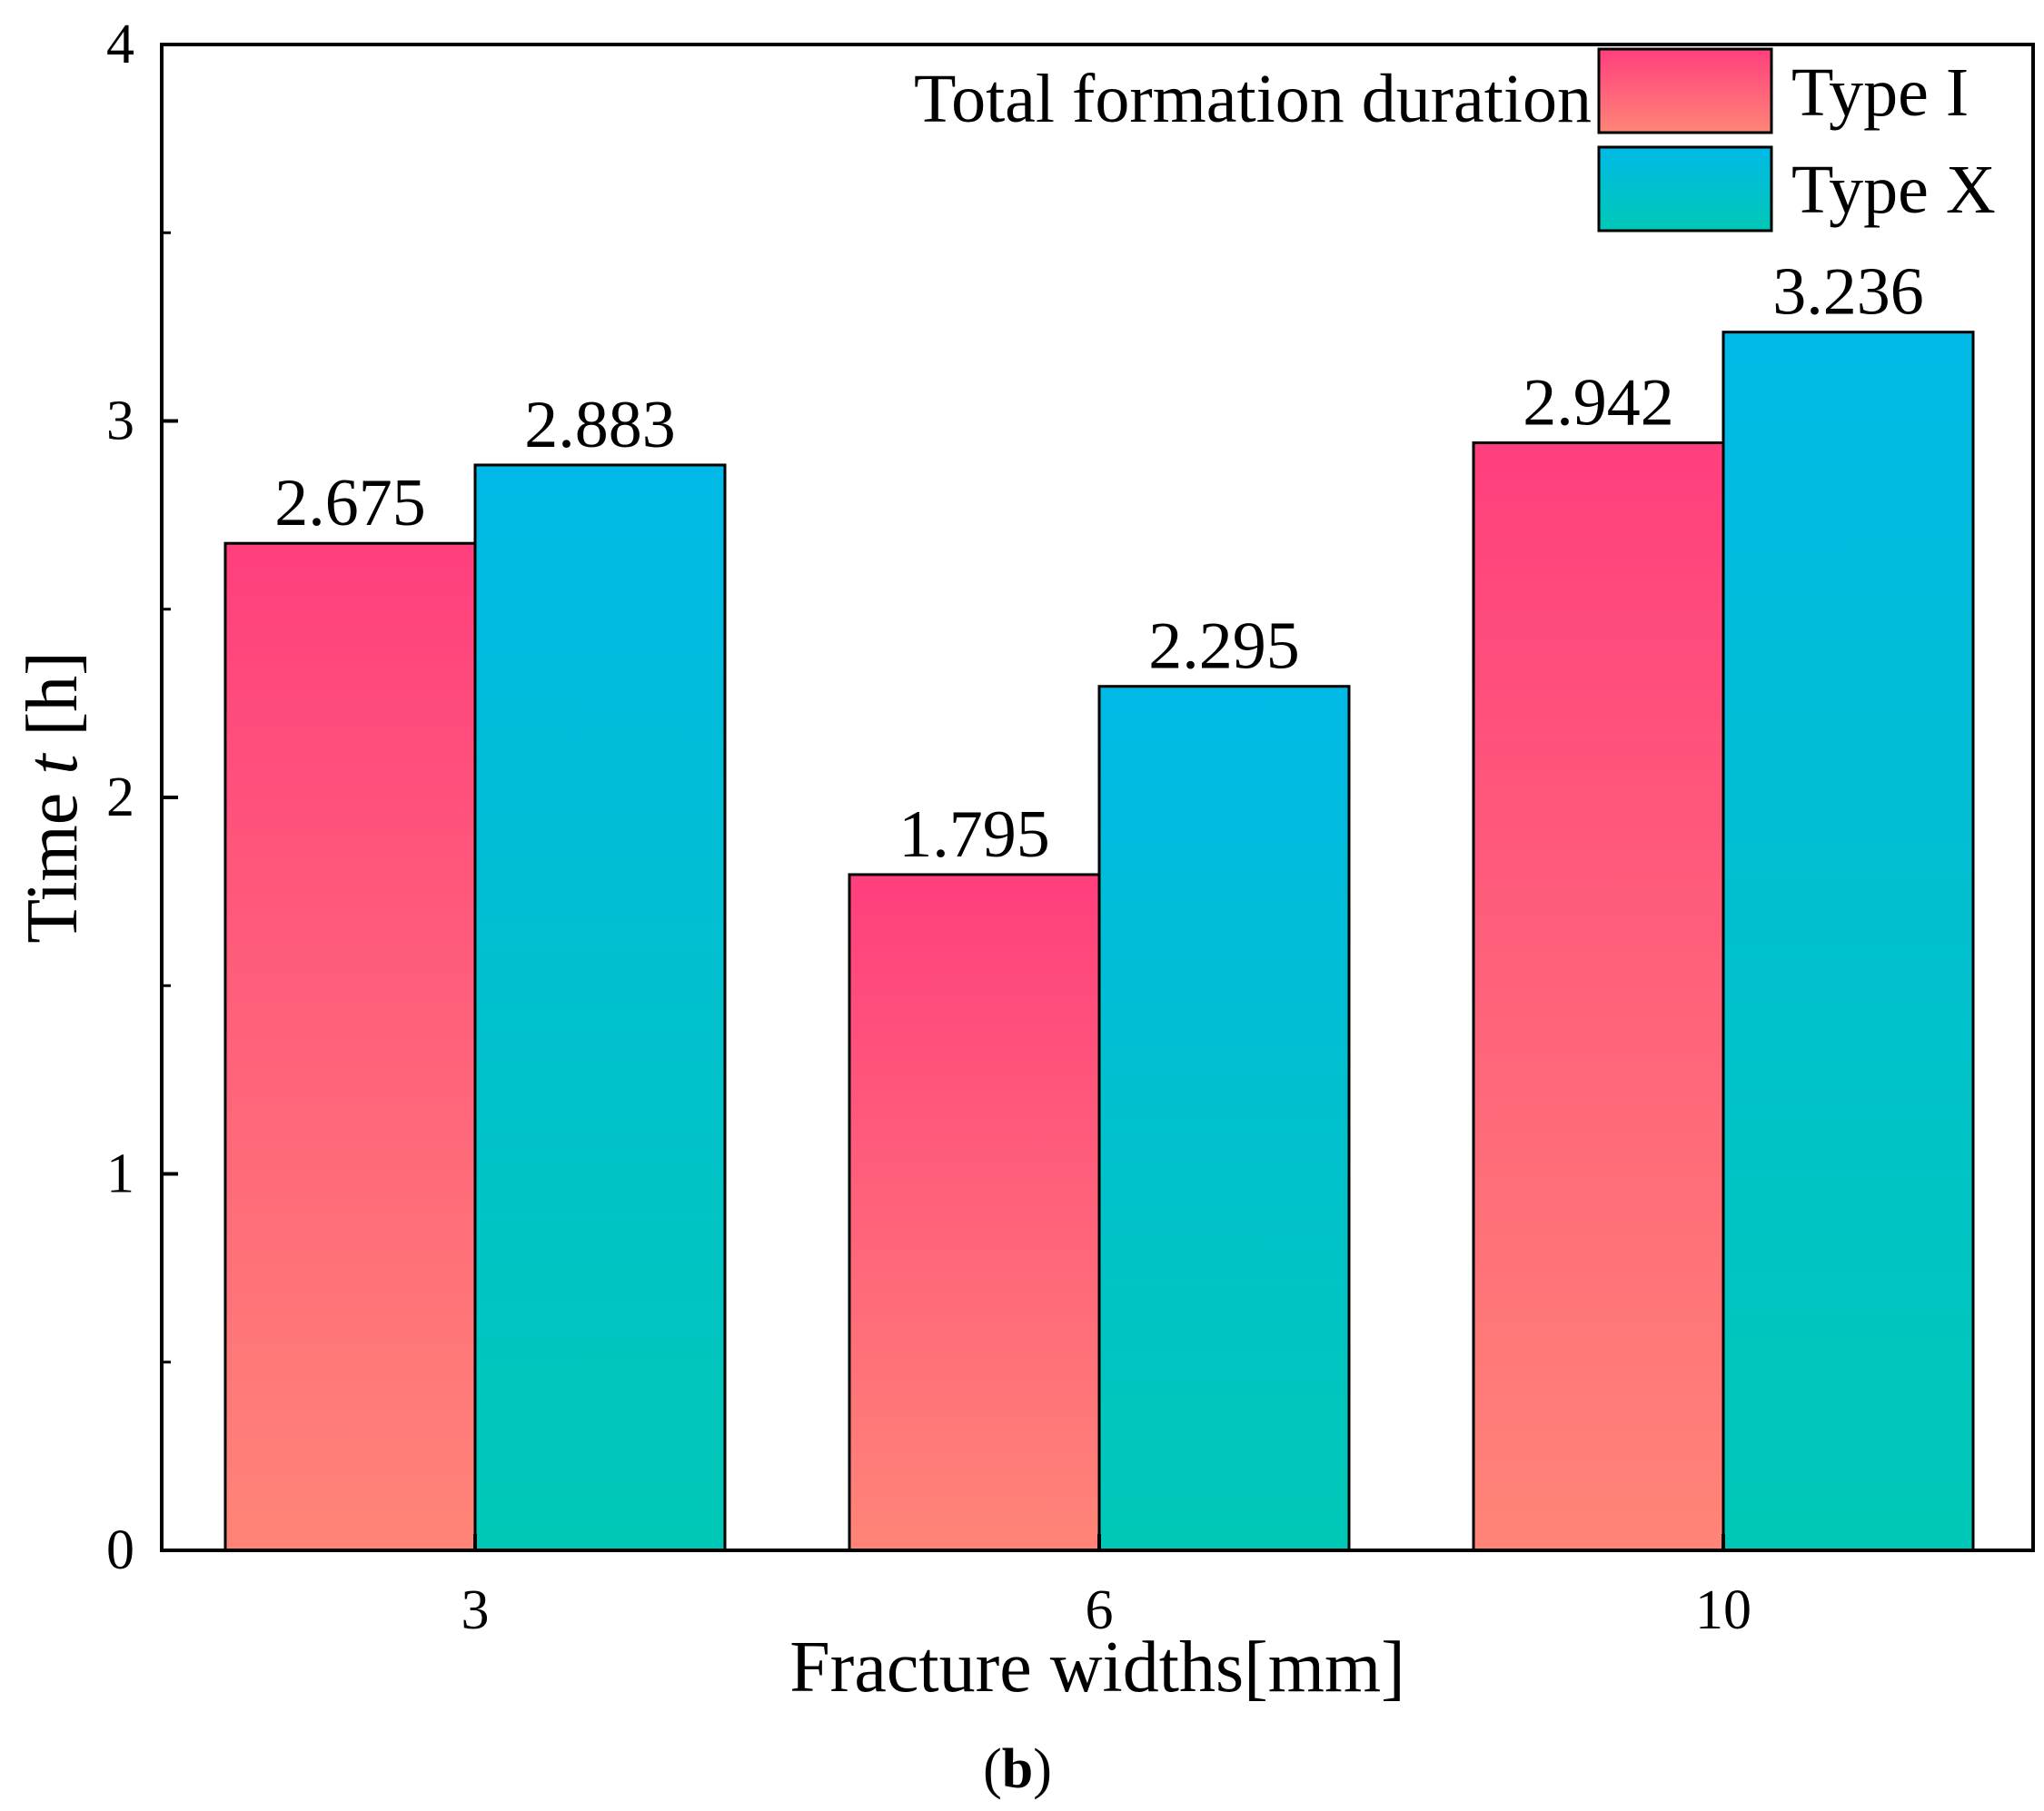 This screenshot has height=1811, width=2044. Describe the element at coordinates (1723, 1610) in the screenshot. I see `x-tick-label: 10` at that location.